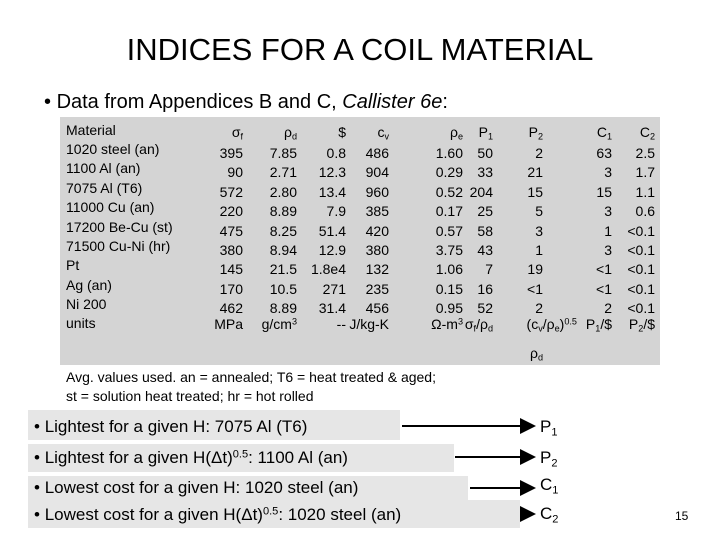  Describe the element at coordinates (549, 515) in the screenshot. I see `bullet-target: C2` at that location.